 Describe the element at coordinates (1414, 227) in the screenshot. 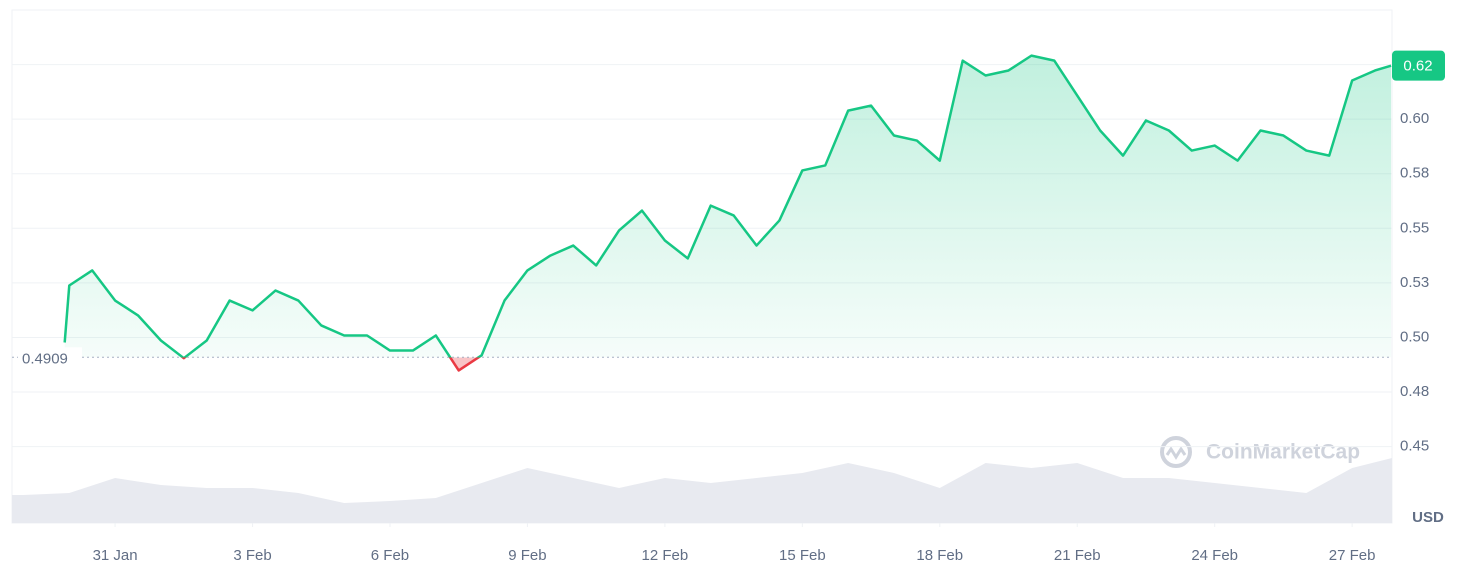

I see `y-tick-label: 0.55` at that location.